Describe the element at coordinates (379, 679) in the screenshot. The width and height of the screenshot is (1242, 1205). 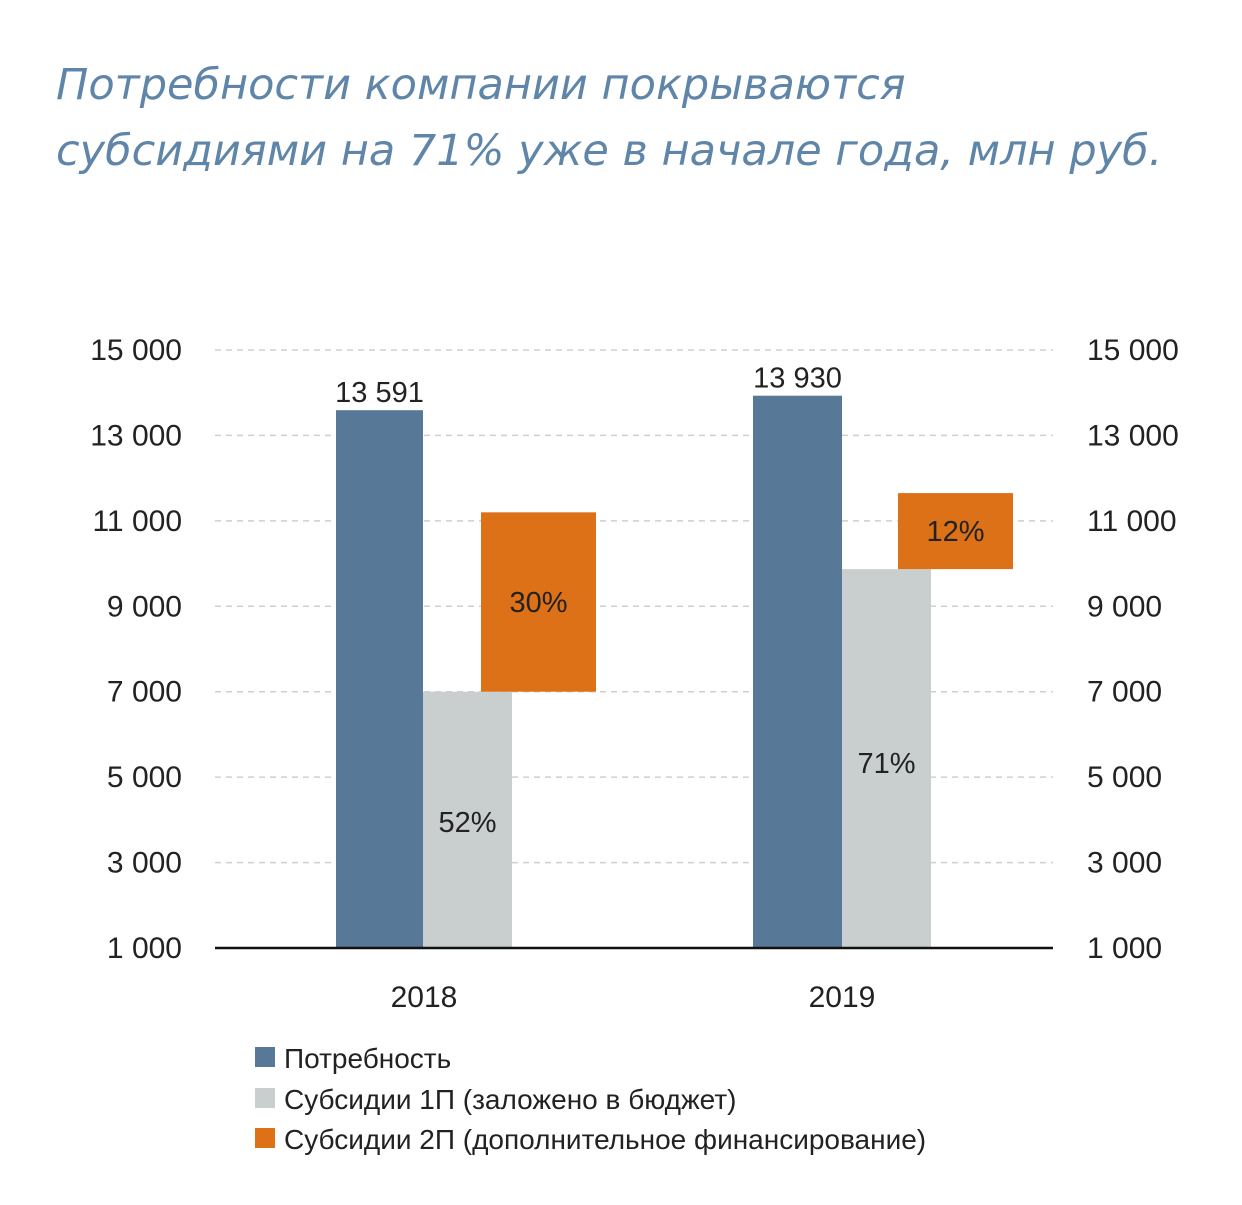
I see `bar-need-2018` at that location.